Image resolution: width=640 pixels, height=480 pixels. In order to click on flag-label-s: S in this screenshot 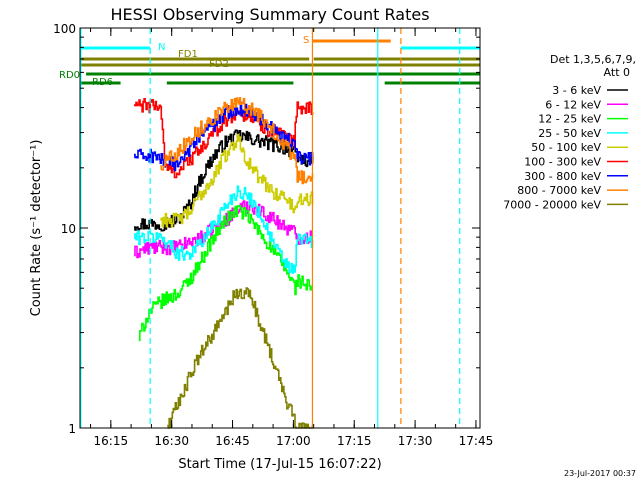, I will do `click(306, 40)`.